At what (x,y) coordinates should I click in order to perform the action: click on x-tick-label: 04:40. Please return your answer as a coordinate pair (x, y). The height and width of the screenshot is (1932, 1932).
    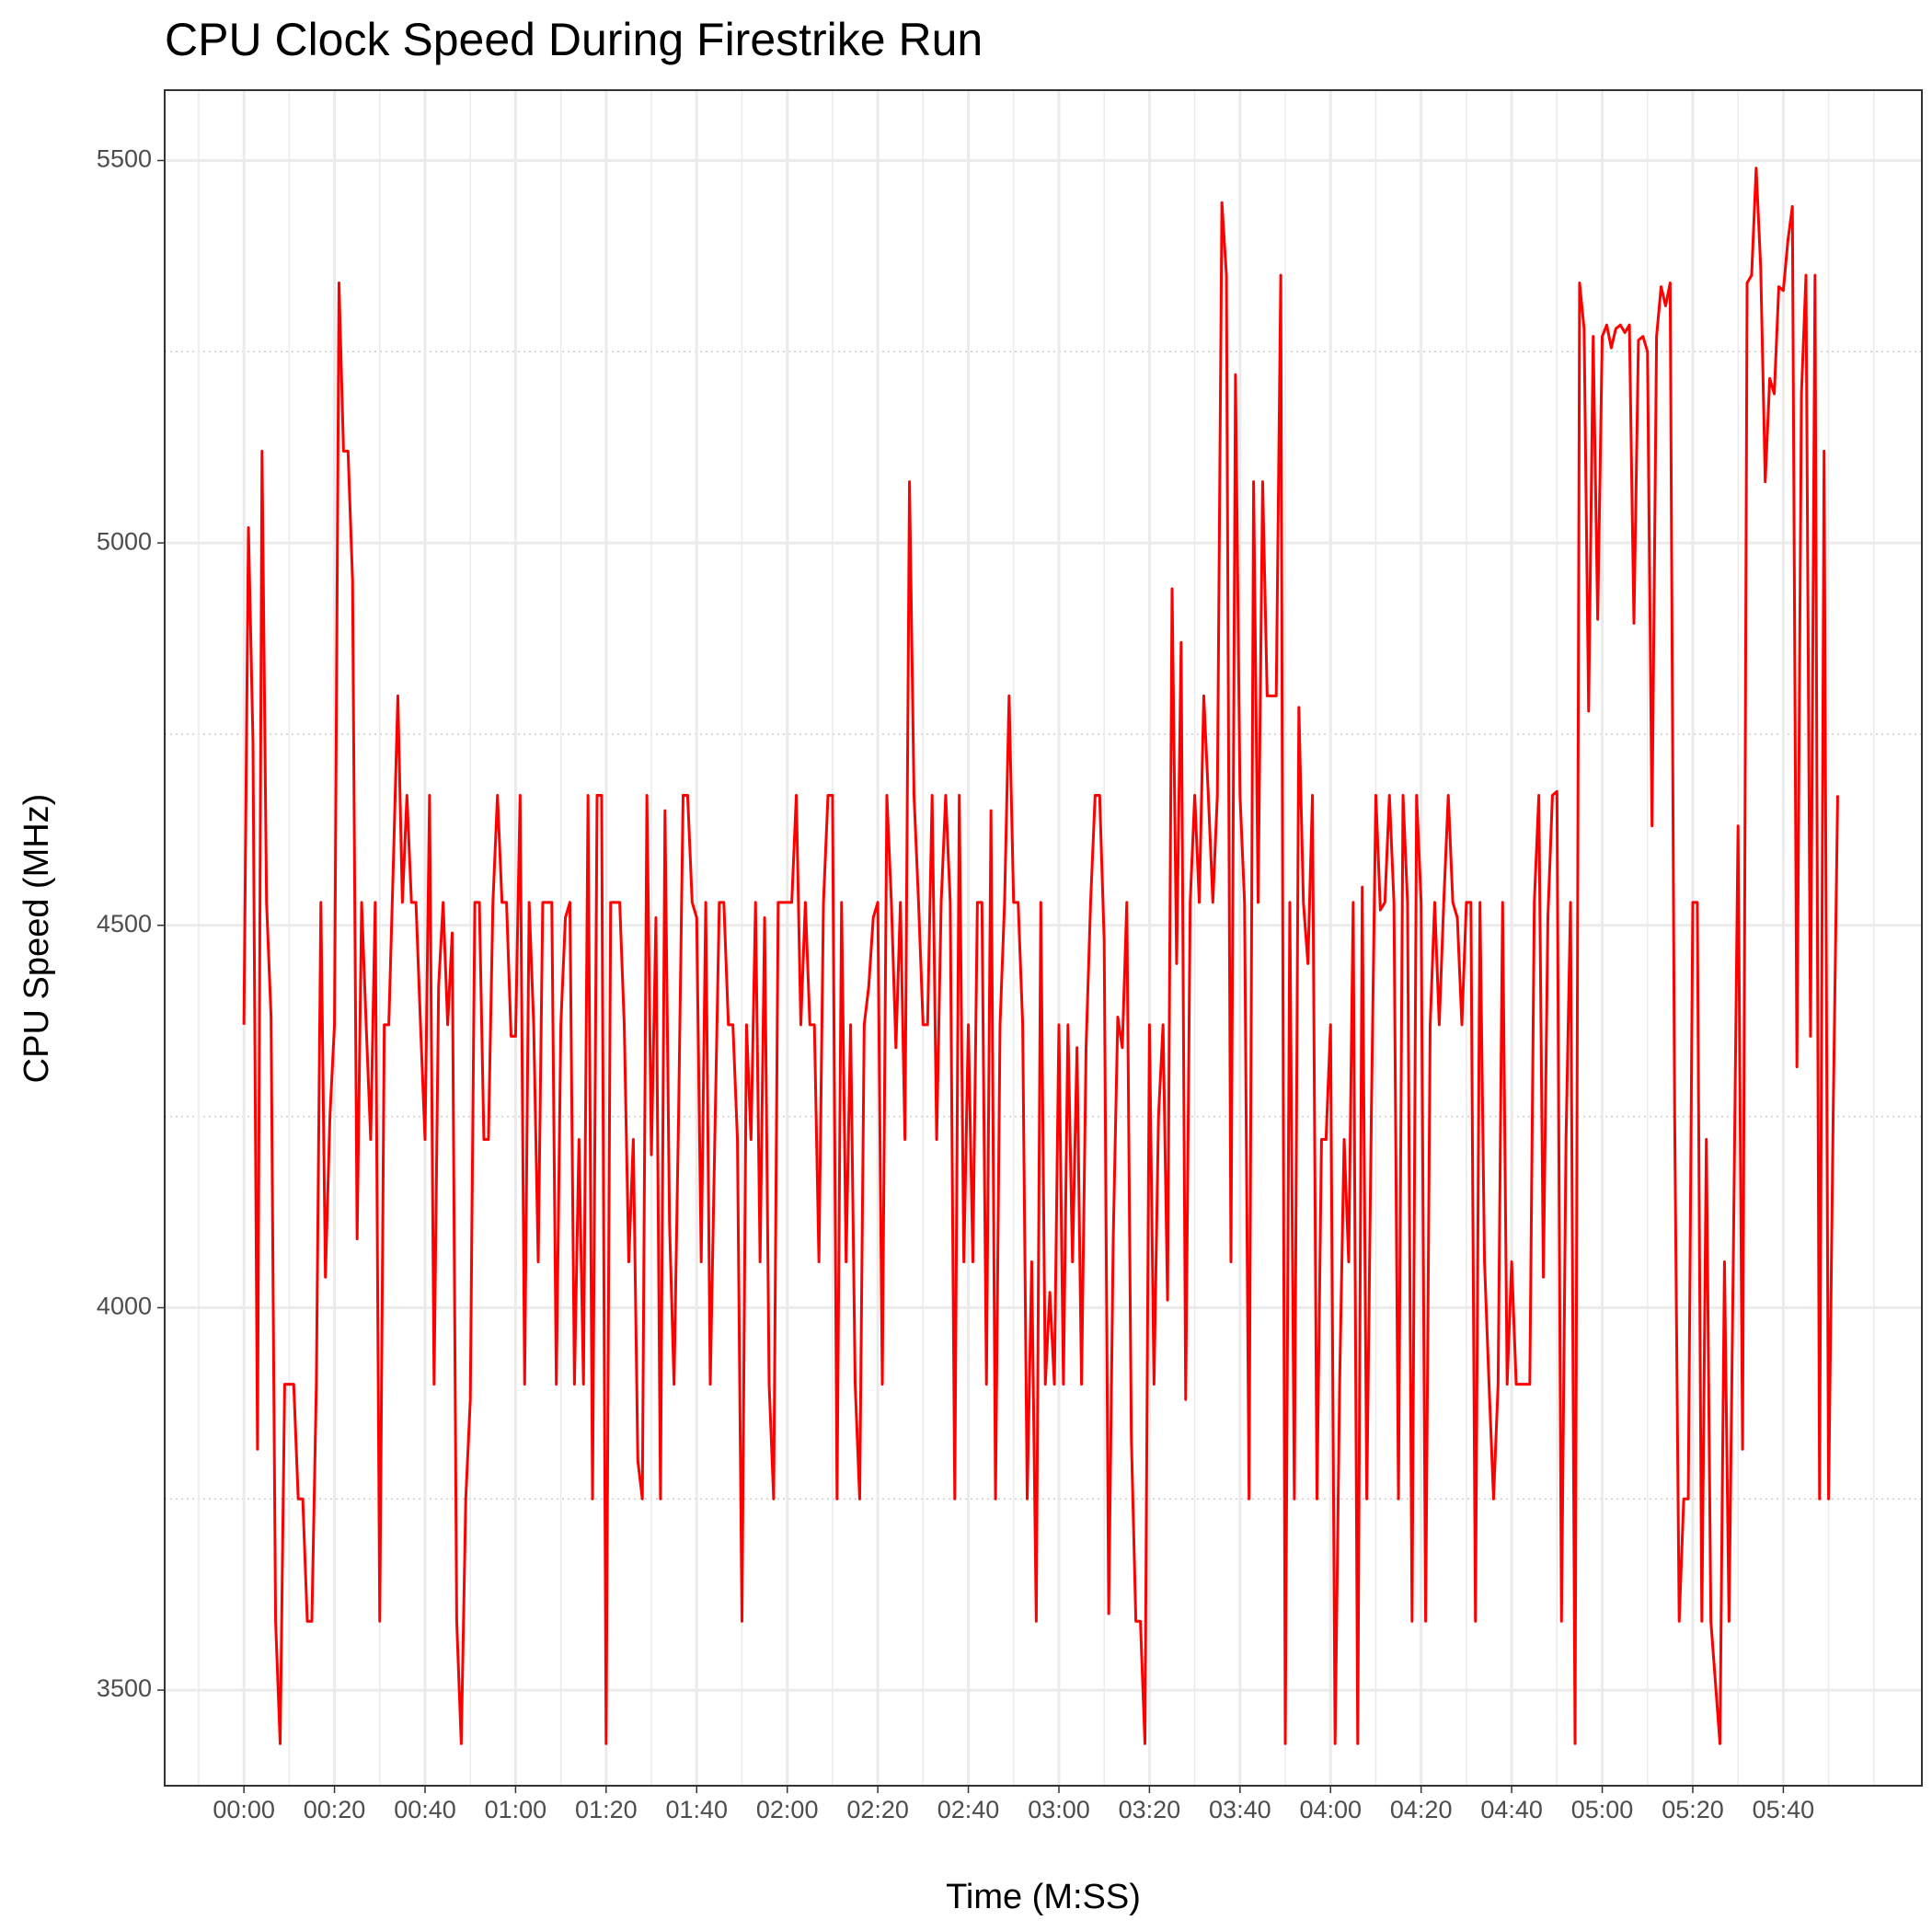
    Looking at the image, I should click on (1511, 1809).